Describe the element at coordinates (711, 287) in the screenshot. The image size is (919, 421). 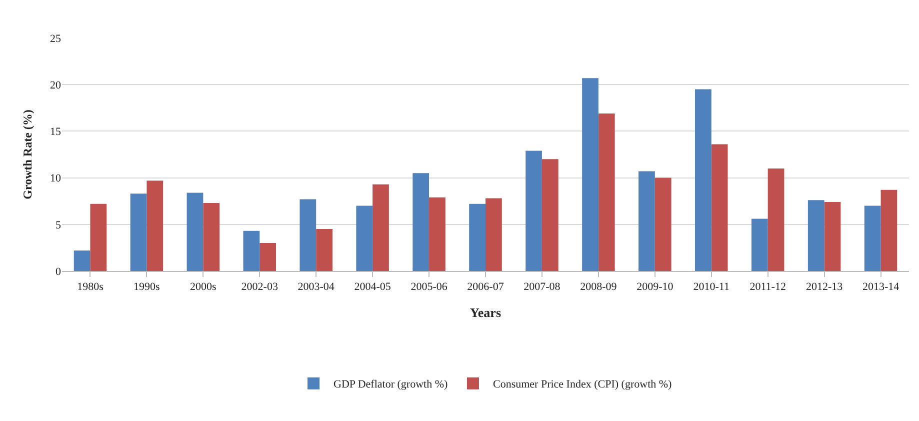
I see `x-tick-label: 2010-11` at that location.